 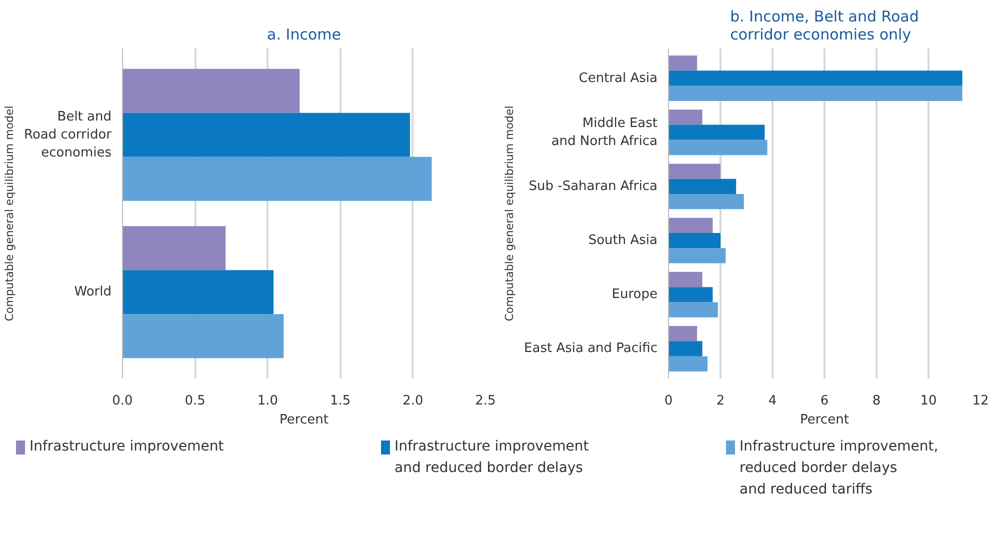 What do you see at coordinates (604, 132) in the screenshot?
I see `y-tick-label: Middle East and North Africa` at bounding box center [604, 132].